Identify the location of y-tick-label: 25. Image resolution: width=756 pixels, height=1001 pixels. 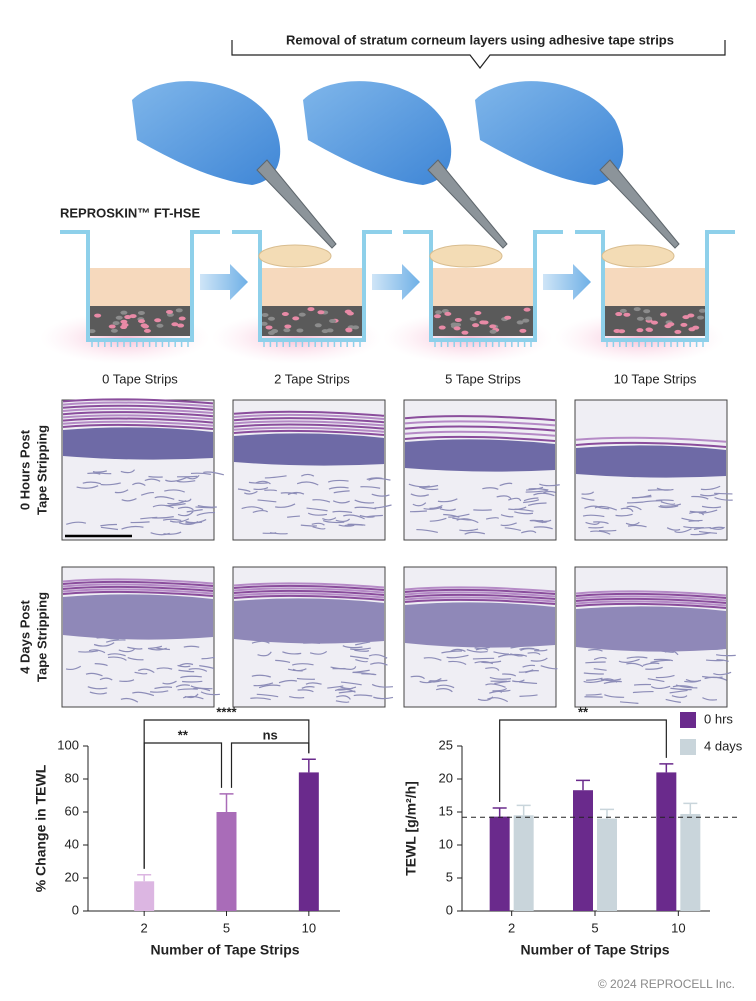
(446, 744).